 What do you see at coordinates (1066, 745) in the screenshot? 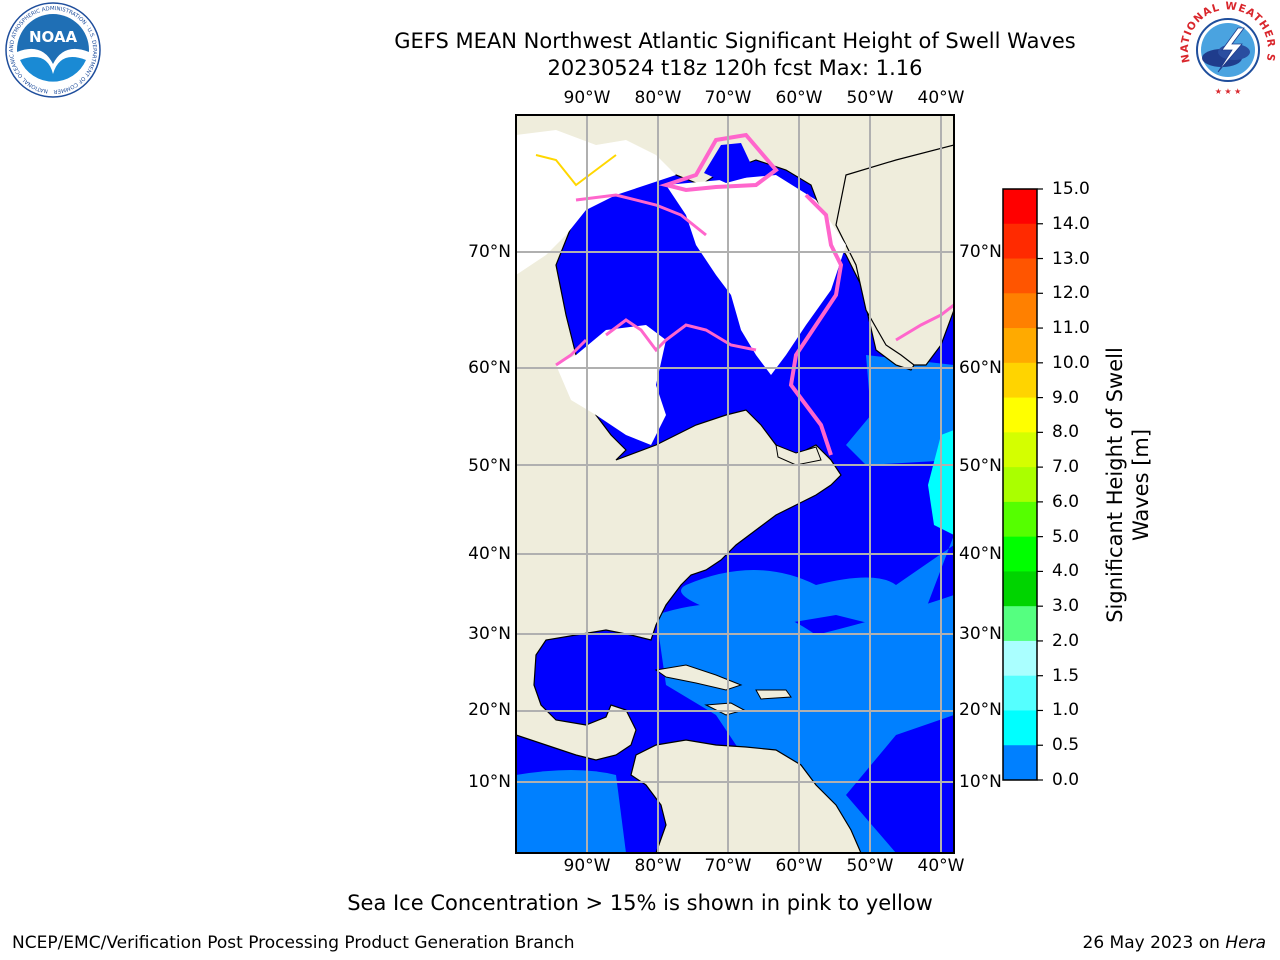
I see `colorbar-tick-label: 0.5` at bounding box center [1066, 745].